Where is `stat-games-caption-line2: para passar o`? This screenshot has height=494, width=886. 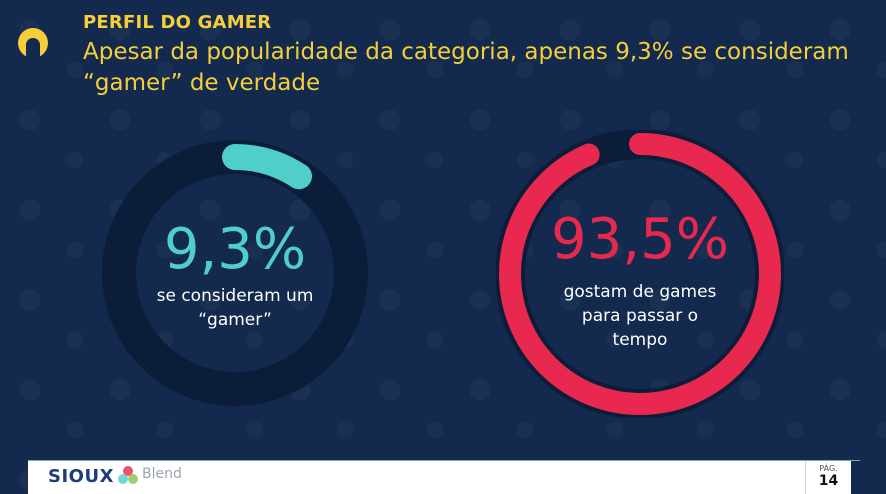 stat-games-caption-line2: para passar o is located at coordinates (640, 316).